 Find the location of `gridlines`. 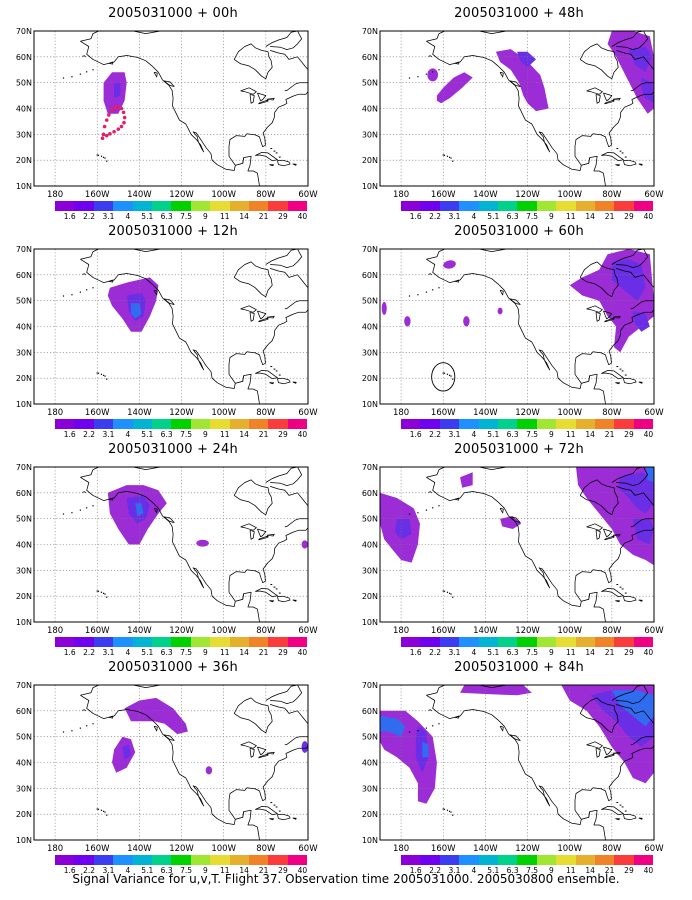

gridlines is located at coordinates (171, 326).